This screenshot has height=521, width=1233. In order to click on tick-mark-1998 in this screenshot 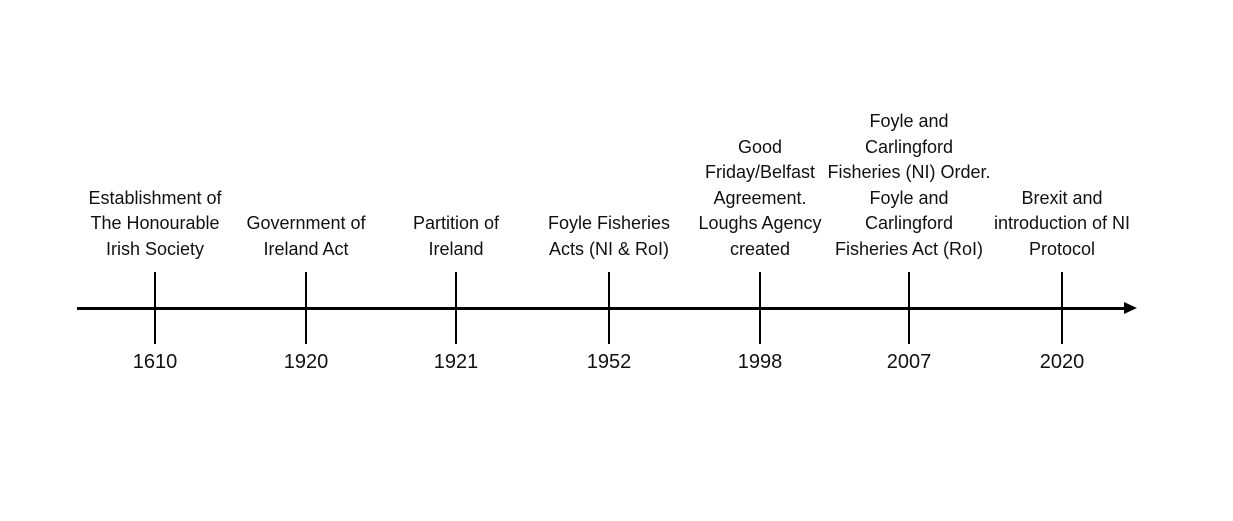, I will do `click(760, 308)`.